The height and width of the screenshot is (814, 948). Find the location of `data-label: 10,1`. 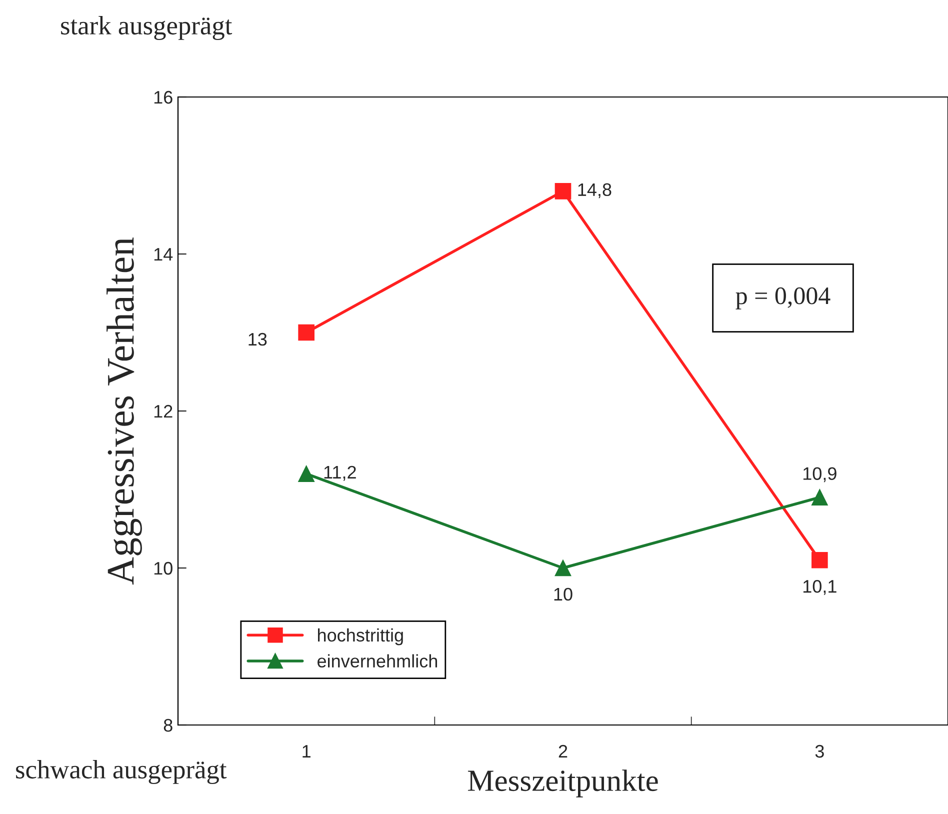

data-label: 10,1 is located at coordinates (819, 587).